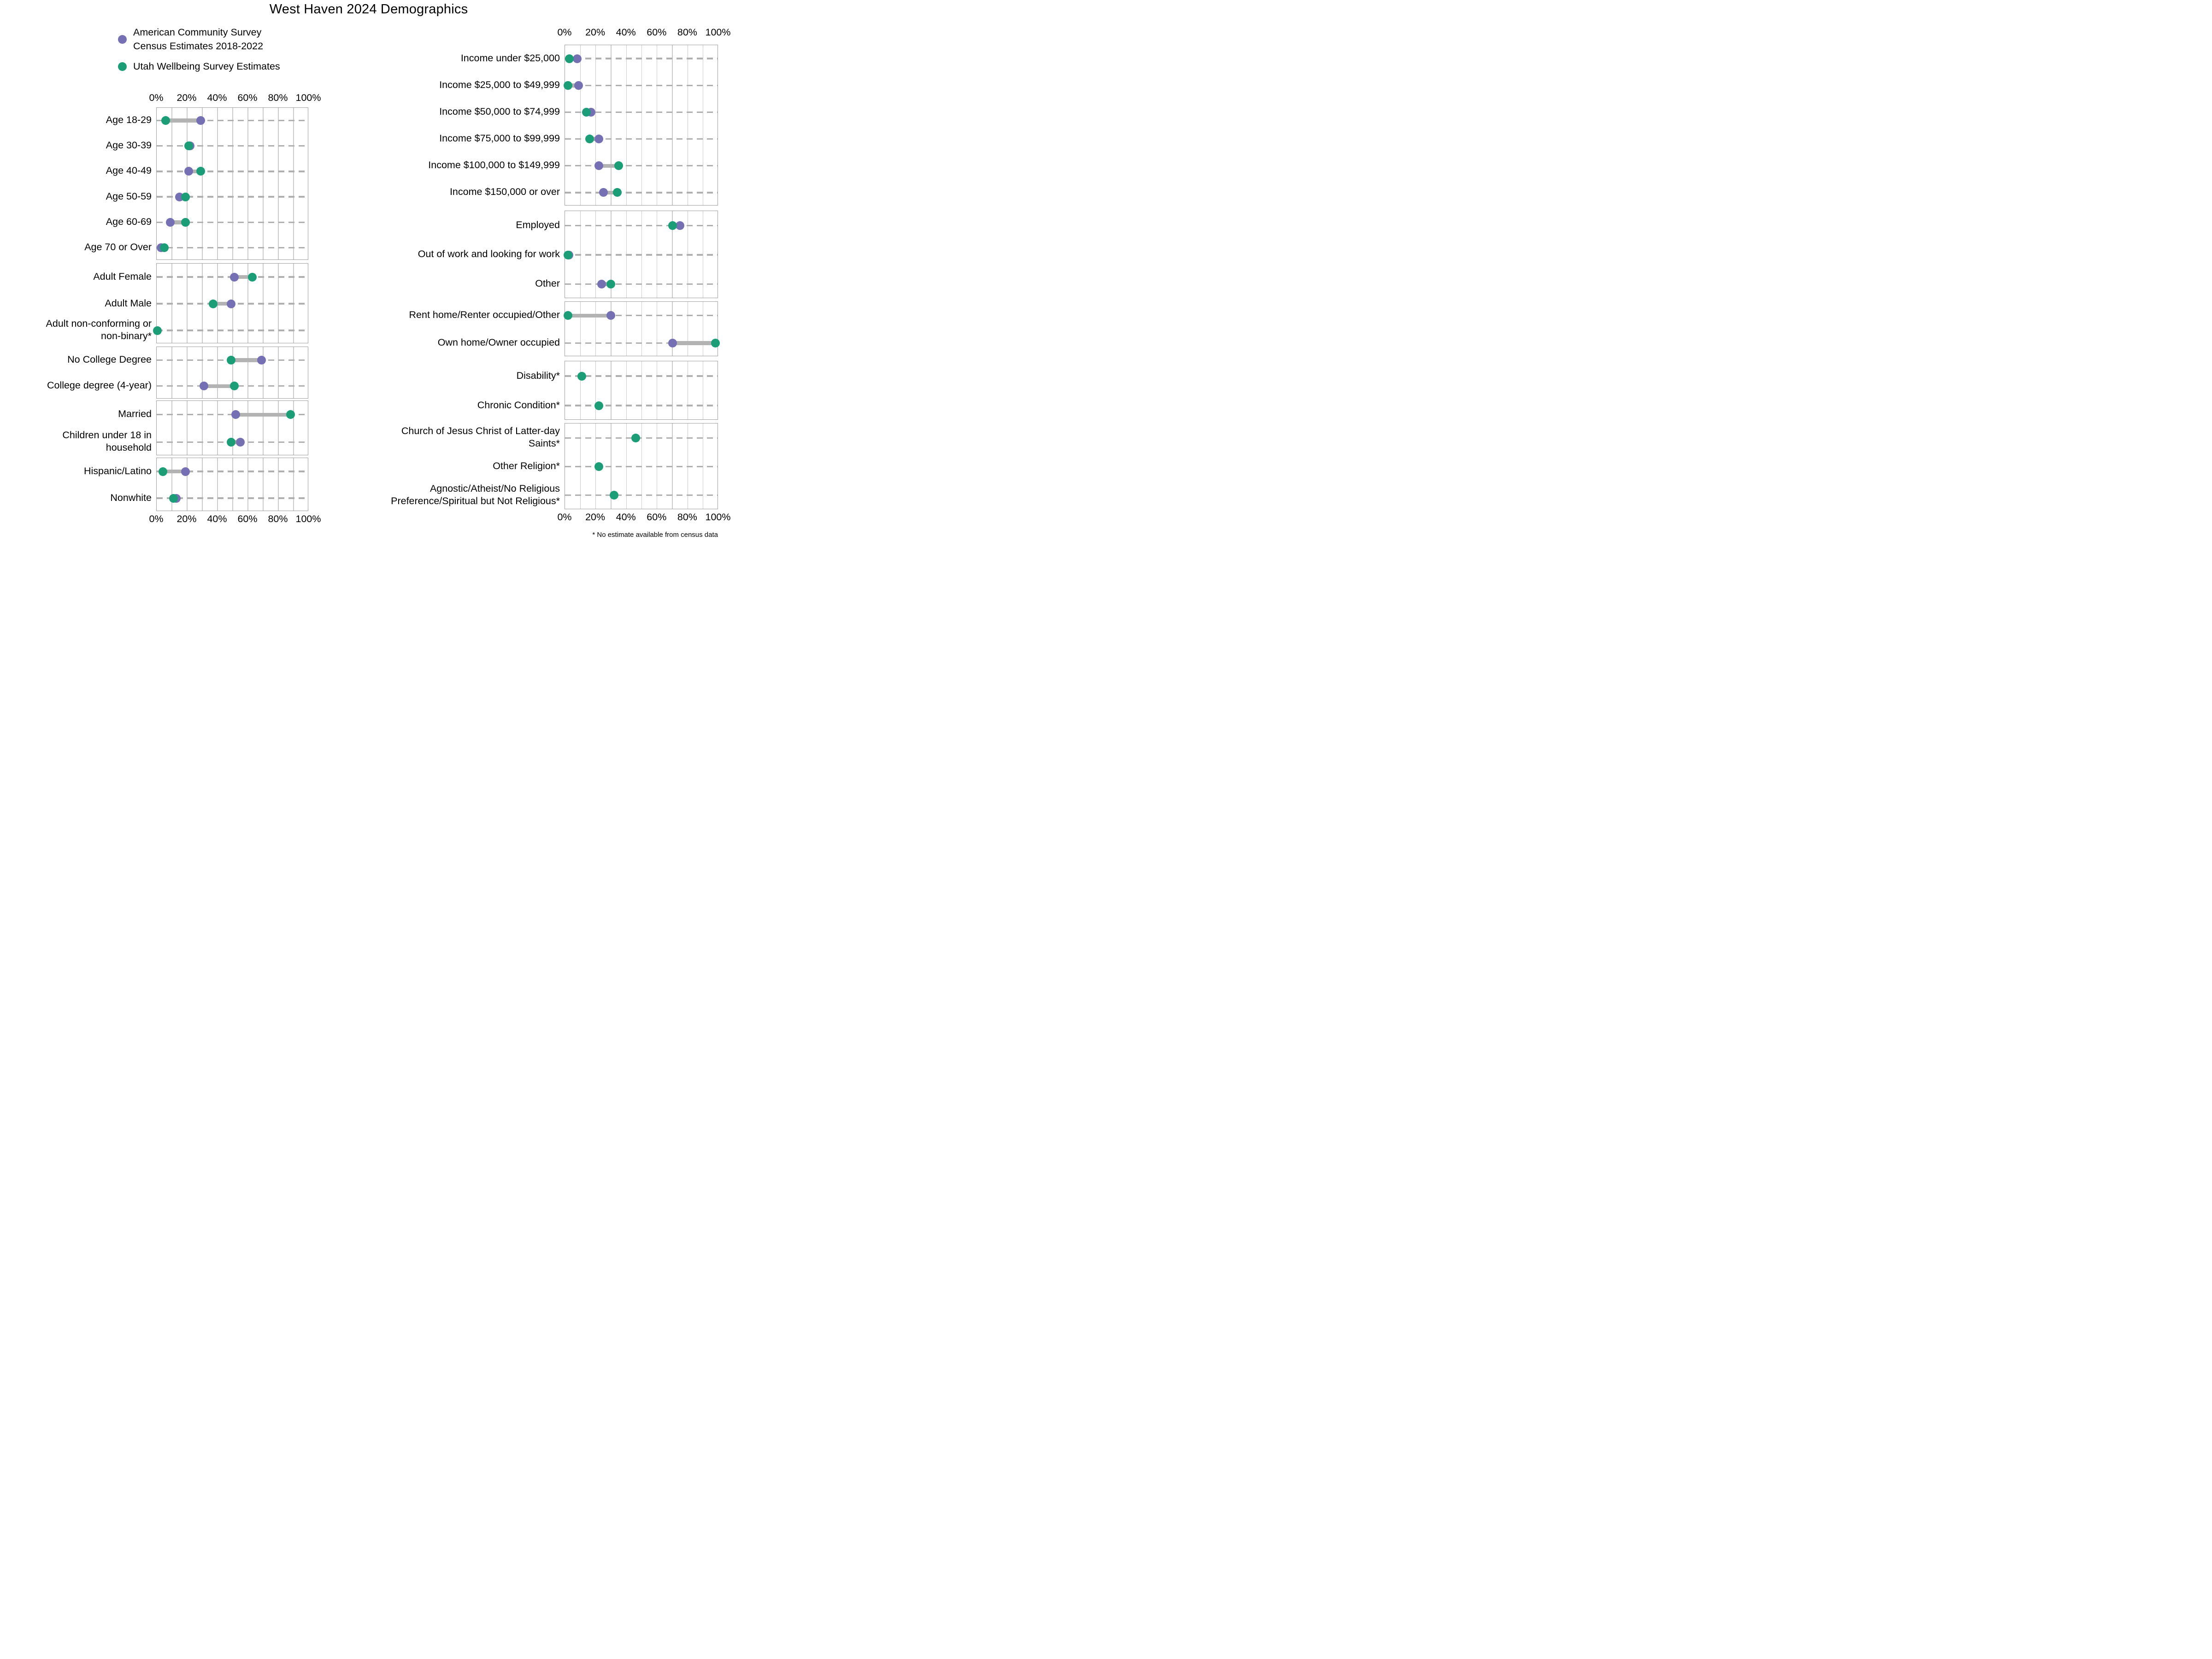 Image resolution: width=2212 pixels, height=1659 pixels. What do you see at coordinates (122, 276) in the screenshot?
I see `row-label: Adult Female` at bounding box center [122, 276].